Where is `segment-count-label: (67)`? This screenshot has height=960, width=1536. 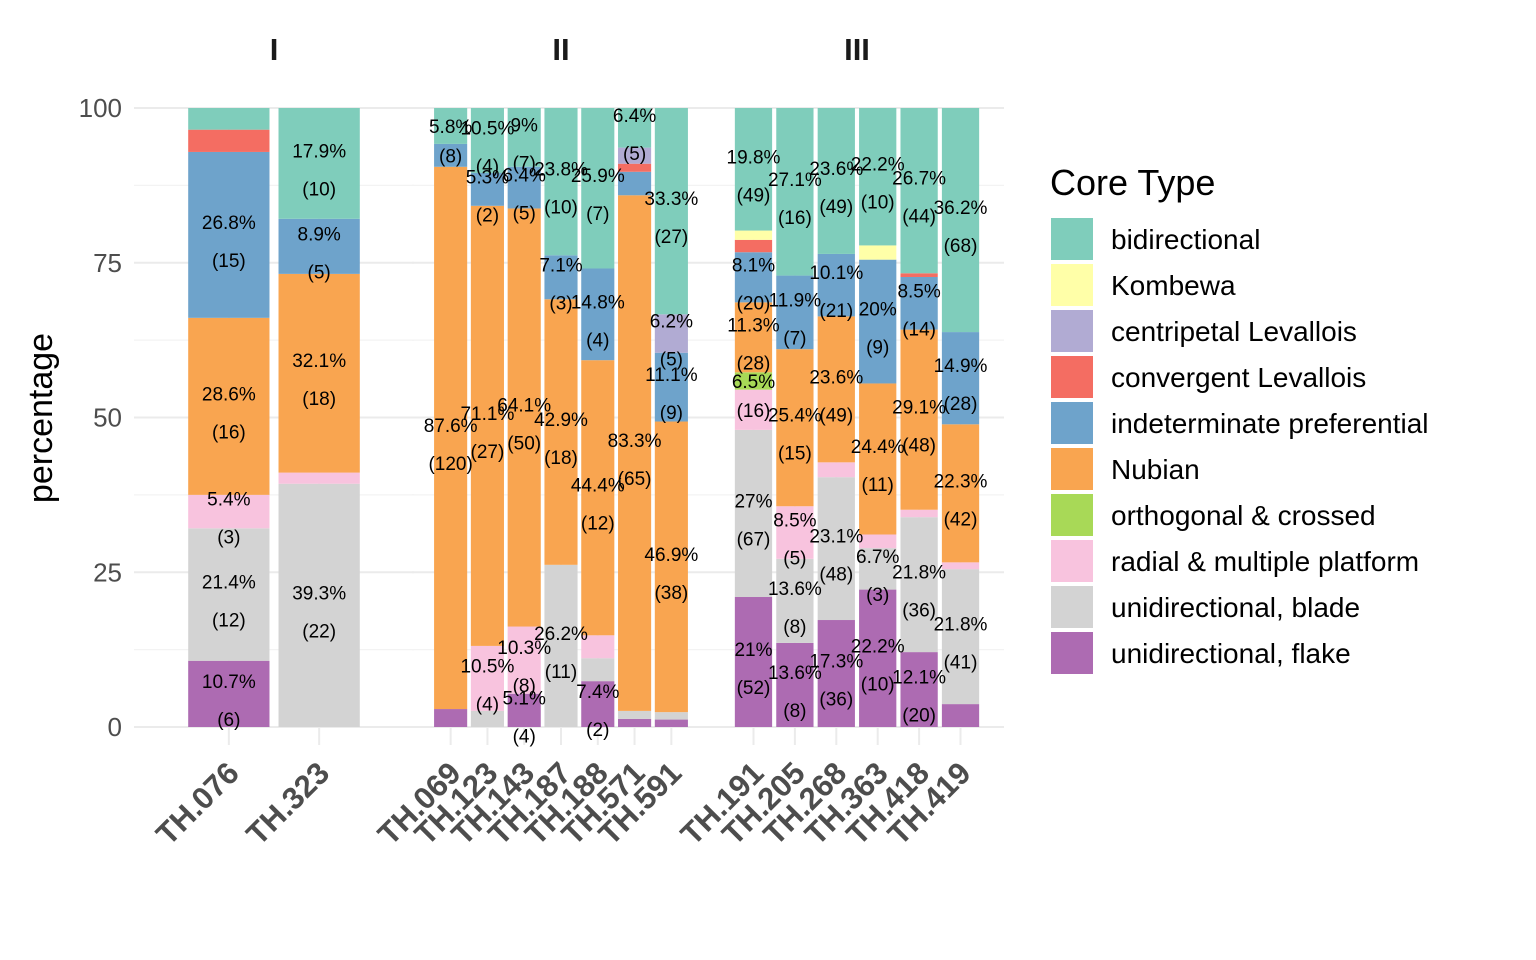 segment-count-label: (67) is located at coordinates (754, 539).